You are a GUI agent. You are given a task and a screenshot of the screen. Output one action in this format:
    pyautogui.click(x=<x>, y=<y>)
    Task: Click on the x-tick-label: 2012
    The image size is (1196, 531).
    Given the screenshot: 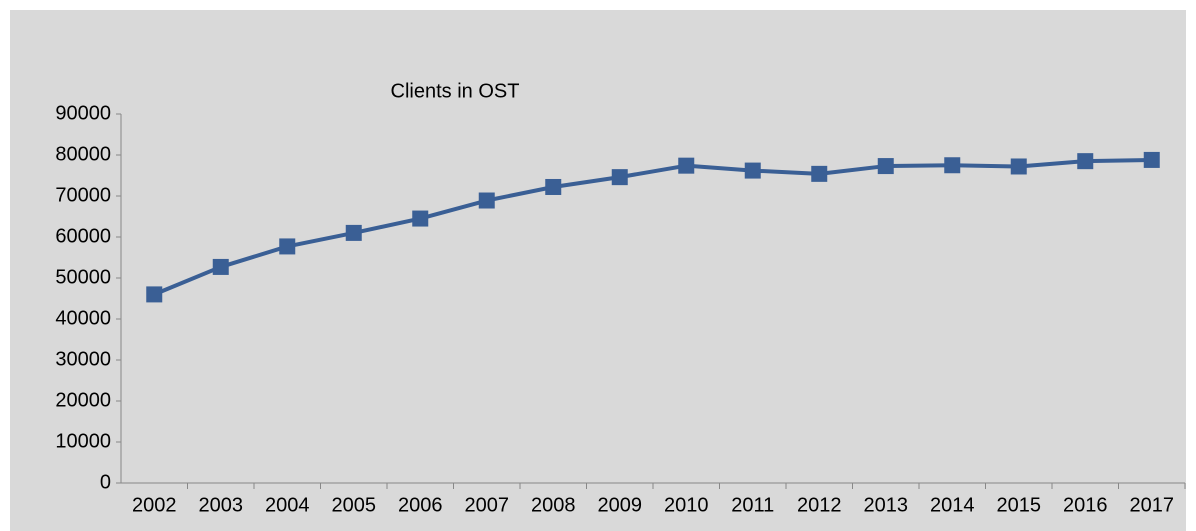 What is the action you would take?
    pyautogui.click(x=819, y=505)
    